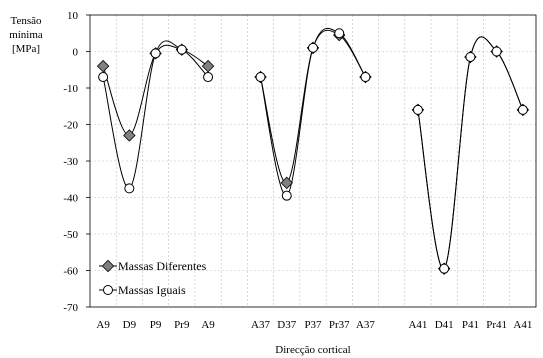 The width and height of the screenshot is (543, 358). What do you see at coordinates (70, 272) in the screenshot?
I see `y-tick-label: -60` at bounding box center [70, 272].